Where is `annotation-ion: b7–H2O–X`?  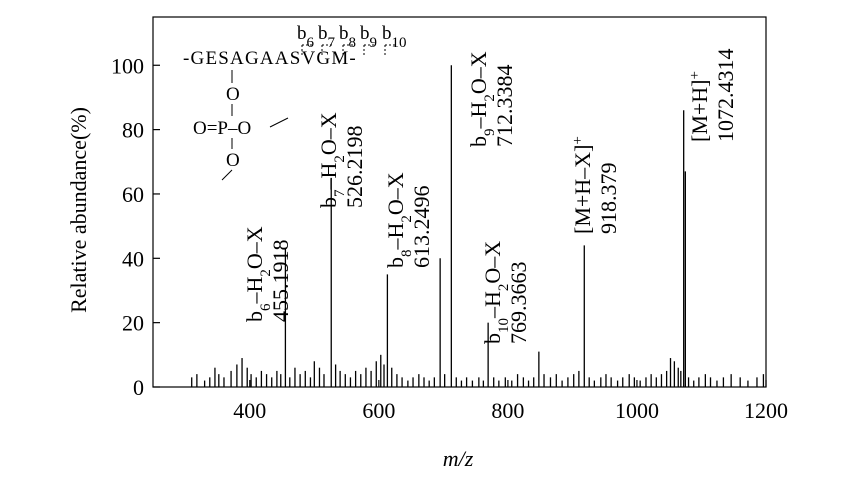
annotation-ion: b7–H2O–X is located at coordinates (332, 160).